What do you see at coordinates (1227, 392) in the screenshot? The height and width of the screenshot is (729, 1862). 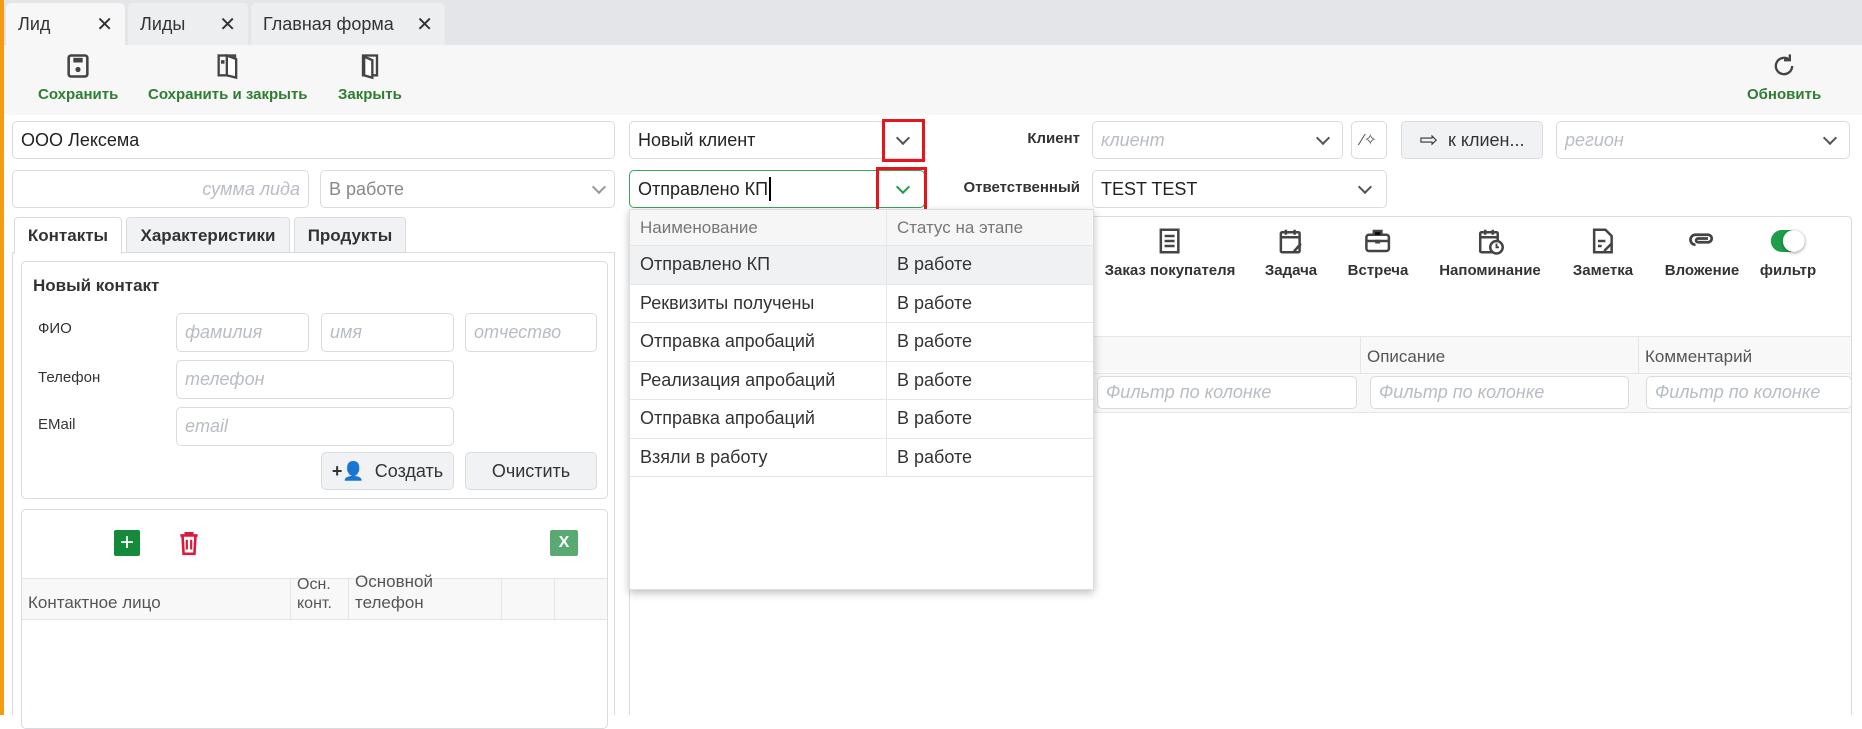 I see `filter-input: Фильтр по колонке` at bounding box center [1227, 392].